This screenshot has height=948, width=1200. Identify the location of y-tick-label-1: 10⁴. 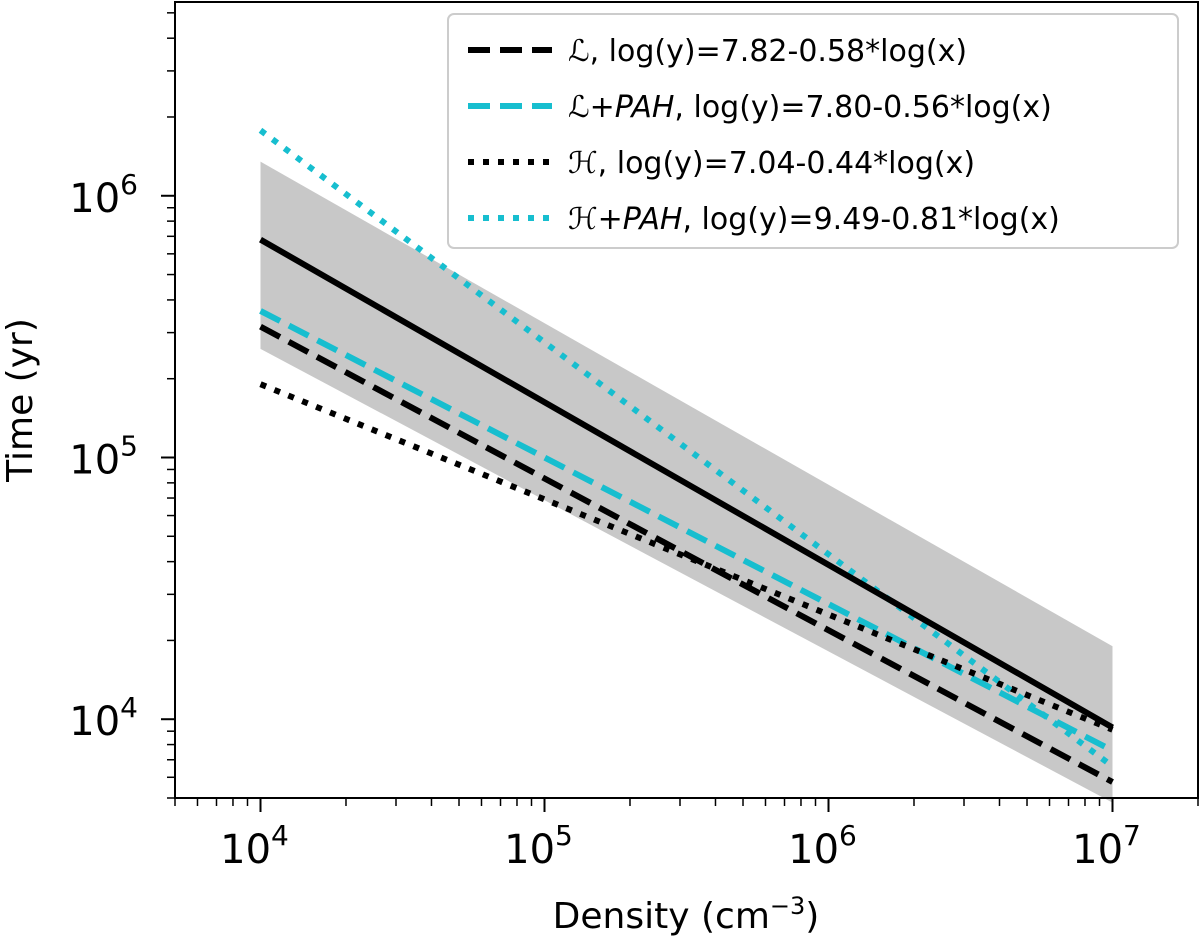
(103, 718).